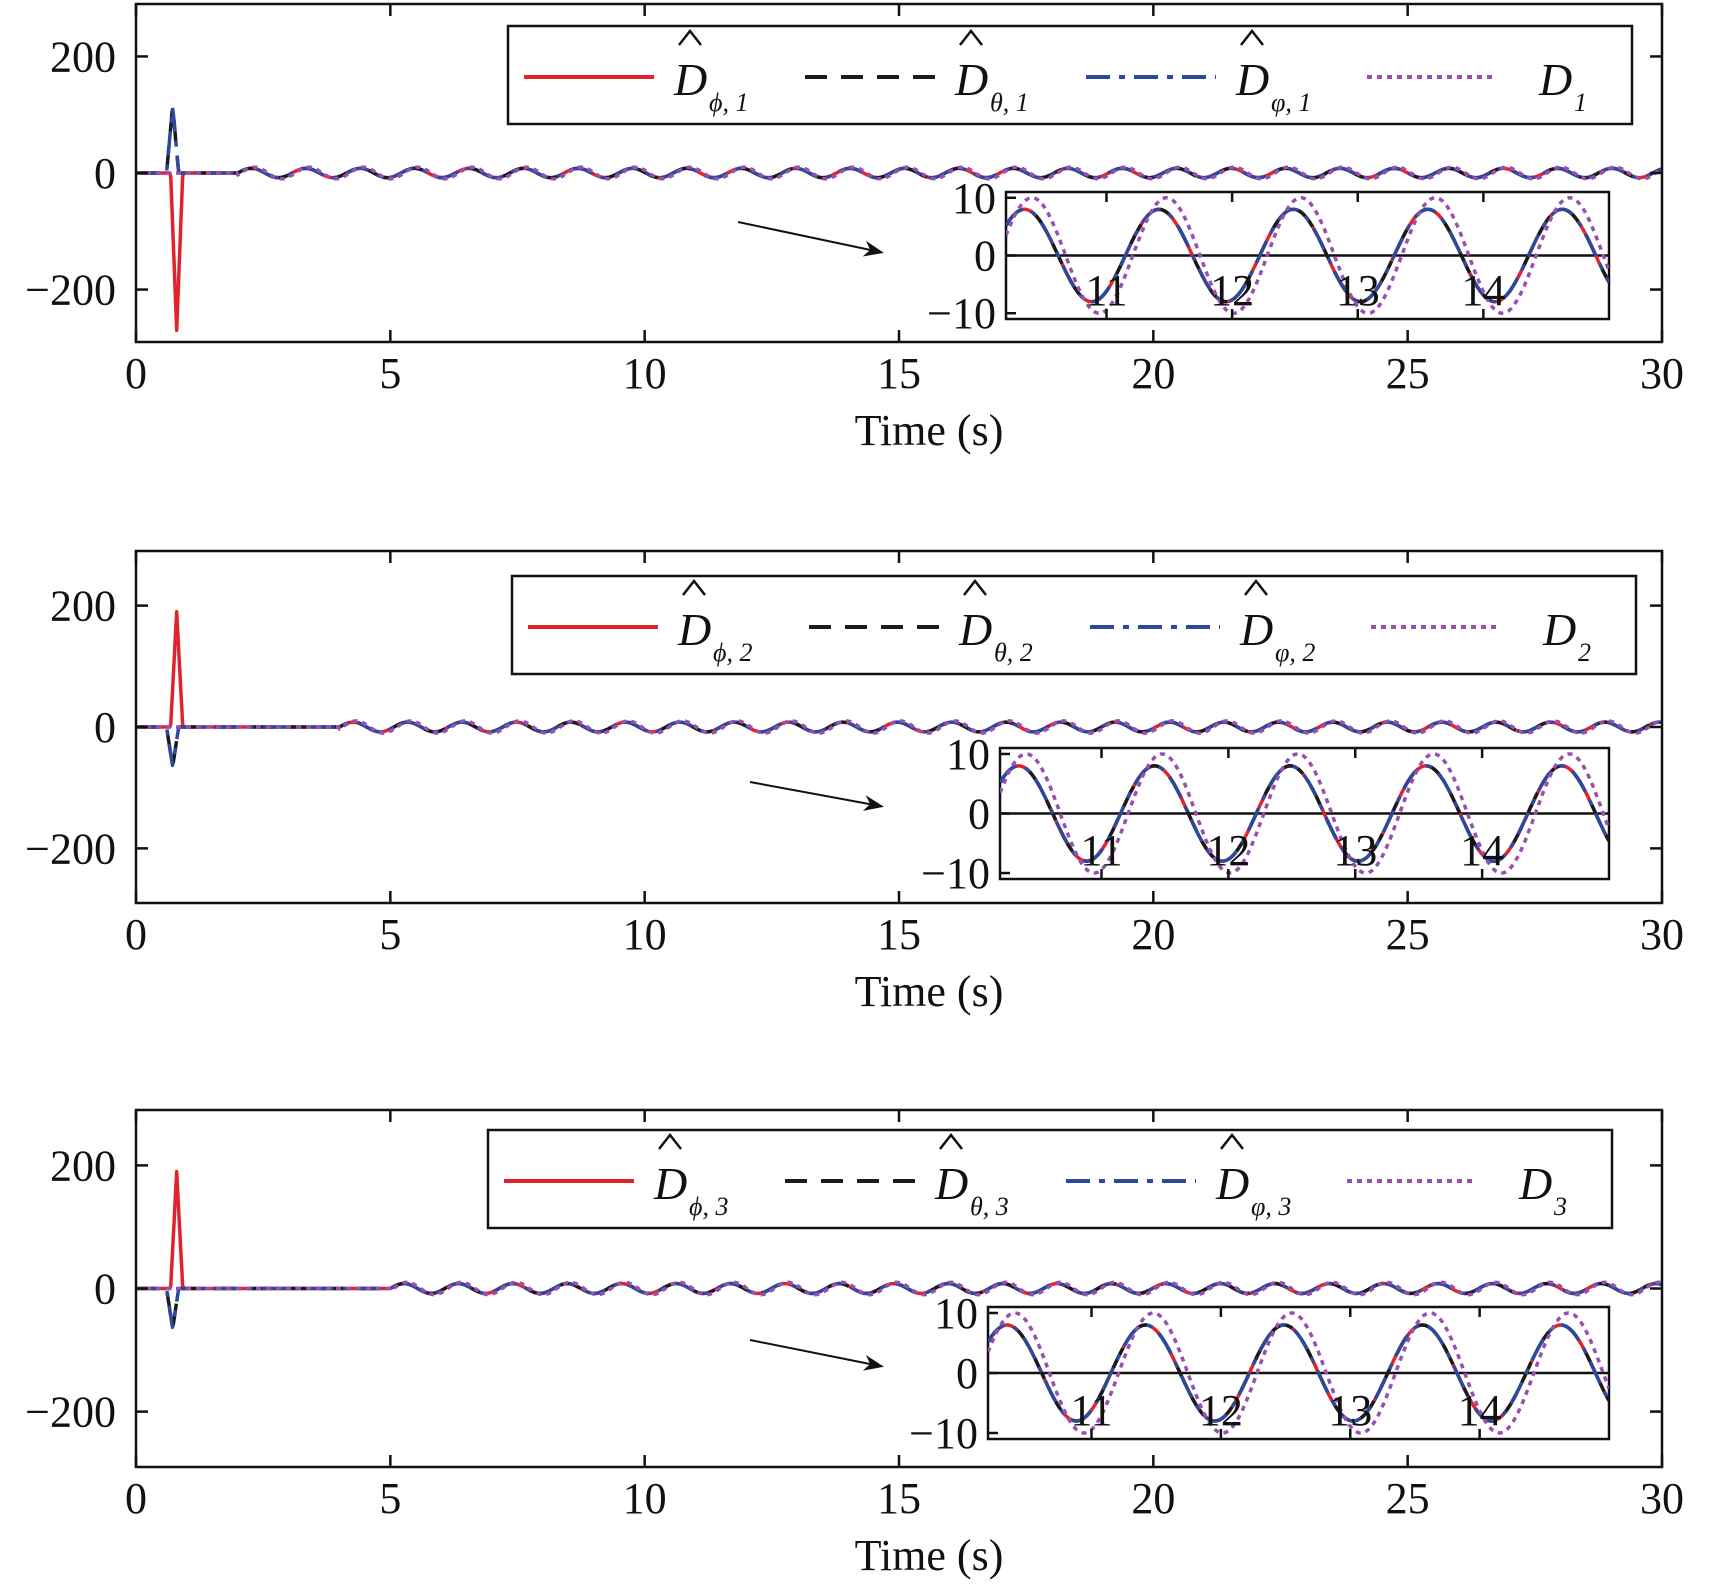 Image resolution: width=1732 pixels, height=1585 pixels. What do you see at coordinates (989, 1206) in the screenshot?
I see `legend-subscript-2: θ, 3` at bounding box center [989, 1206].